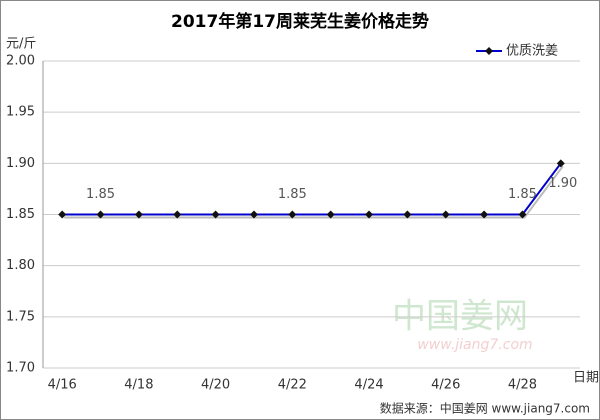 The width and height of the screenshot is (600, 420). Describe the element at coordinates (62, 385) in the screenshot. I see `x-tick-label: 4/16` at that location.